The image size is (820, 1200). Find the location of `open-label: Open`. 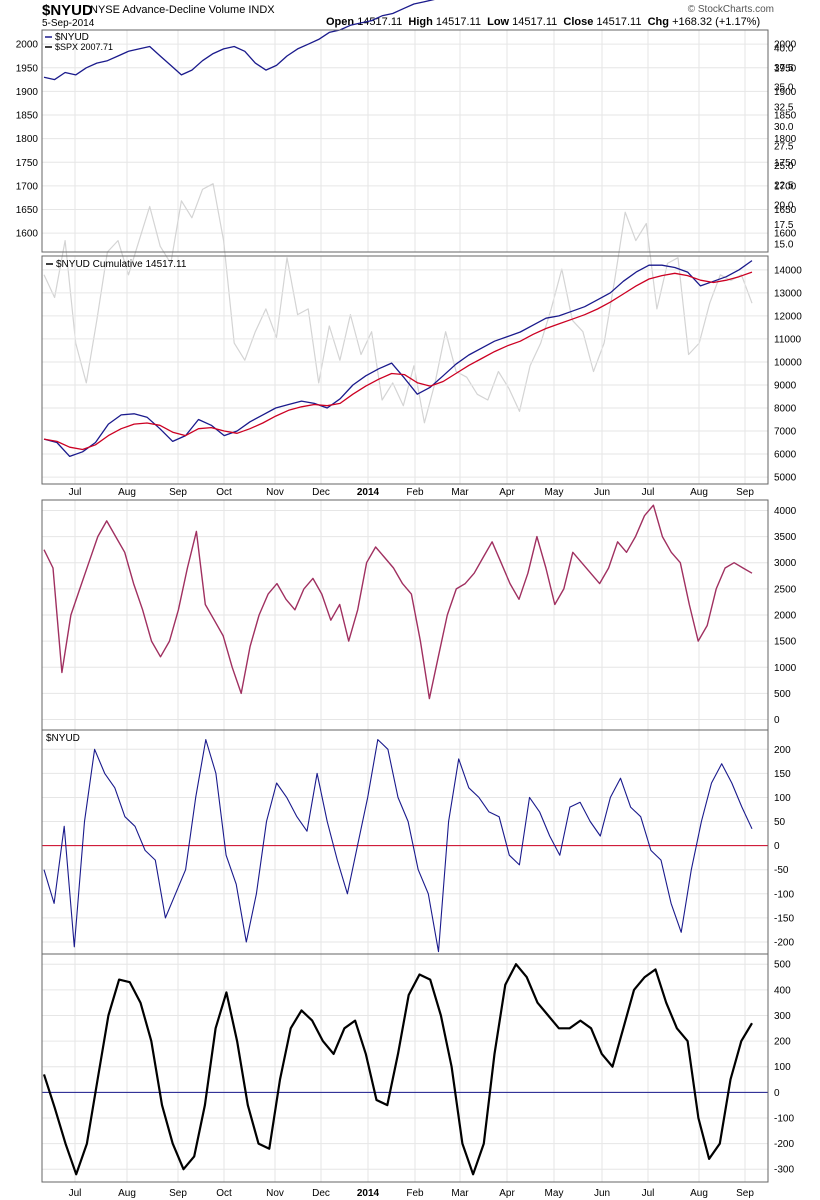

open-label: Open is located at coordinates (340, 22).